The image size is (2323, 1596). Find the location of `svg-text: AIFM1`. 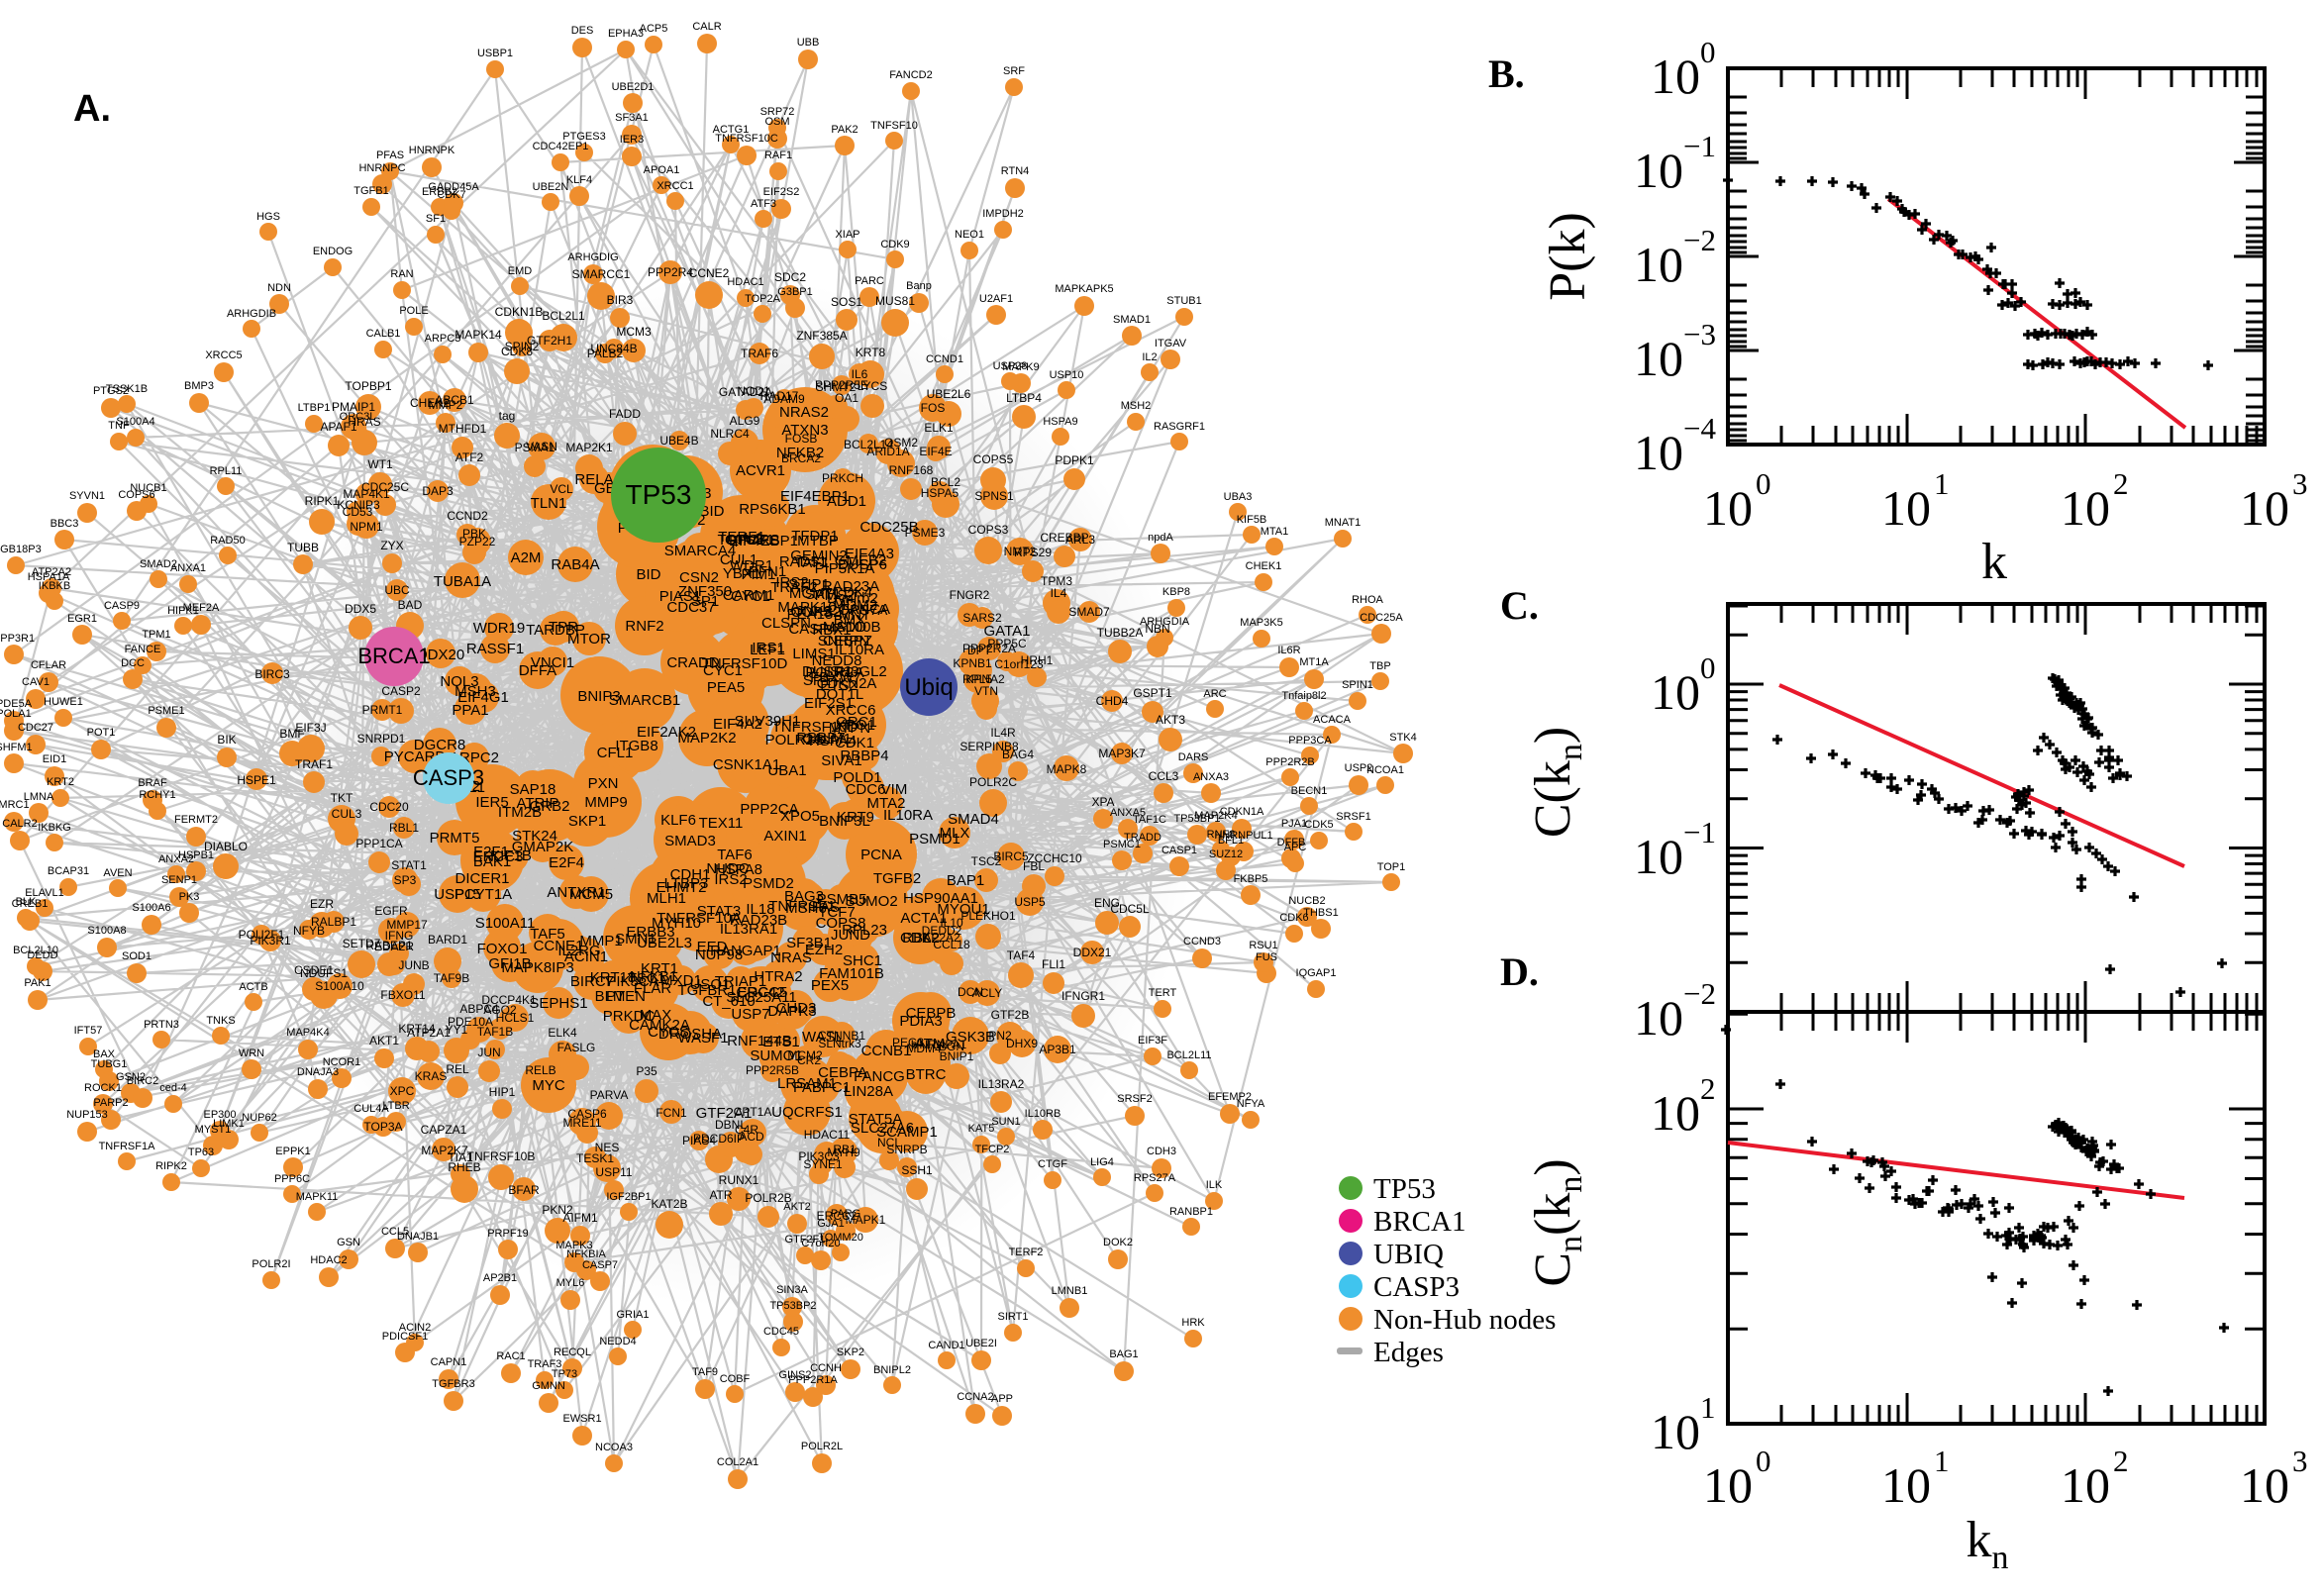

svg-text: AIFM1 is located at coordinates (580, 1218).